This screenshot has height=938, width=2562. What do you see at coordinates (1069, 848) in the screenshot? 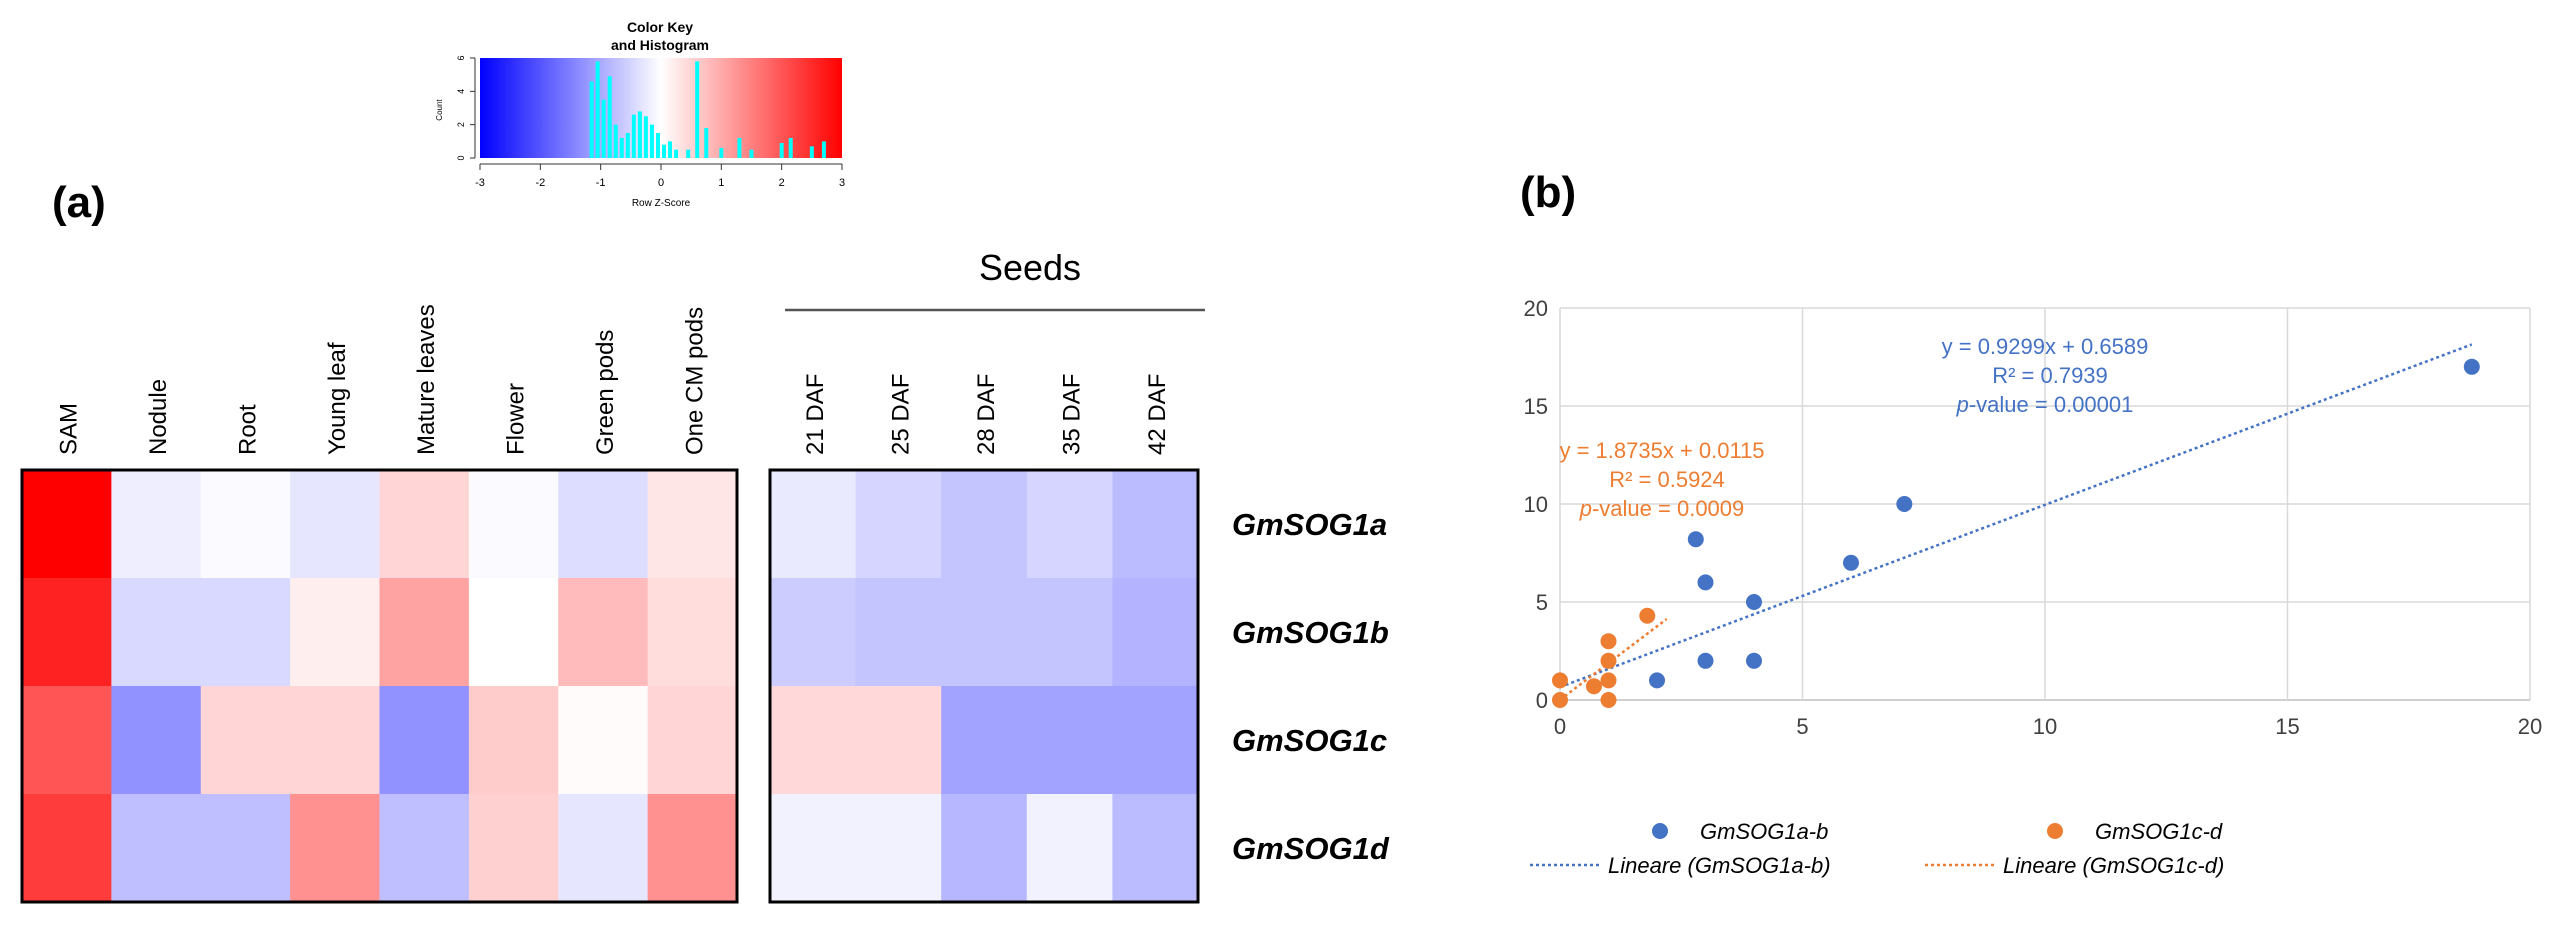
I see `heatmap-cell-gmsog1d-35-daf` at bounding box center [1069, 848].